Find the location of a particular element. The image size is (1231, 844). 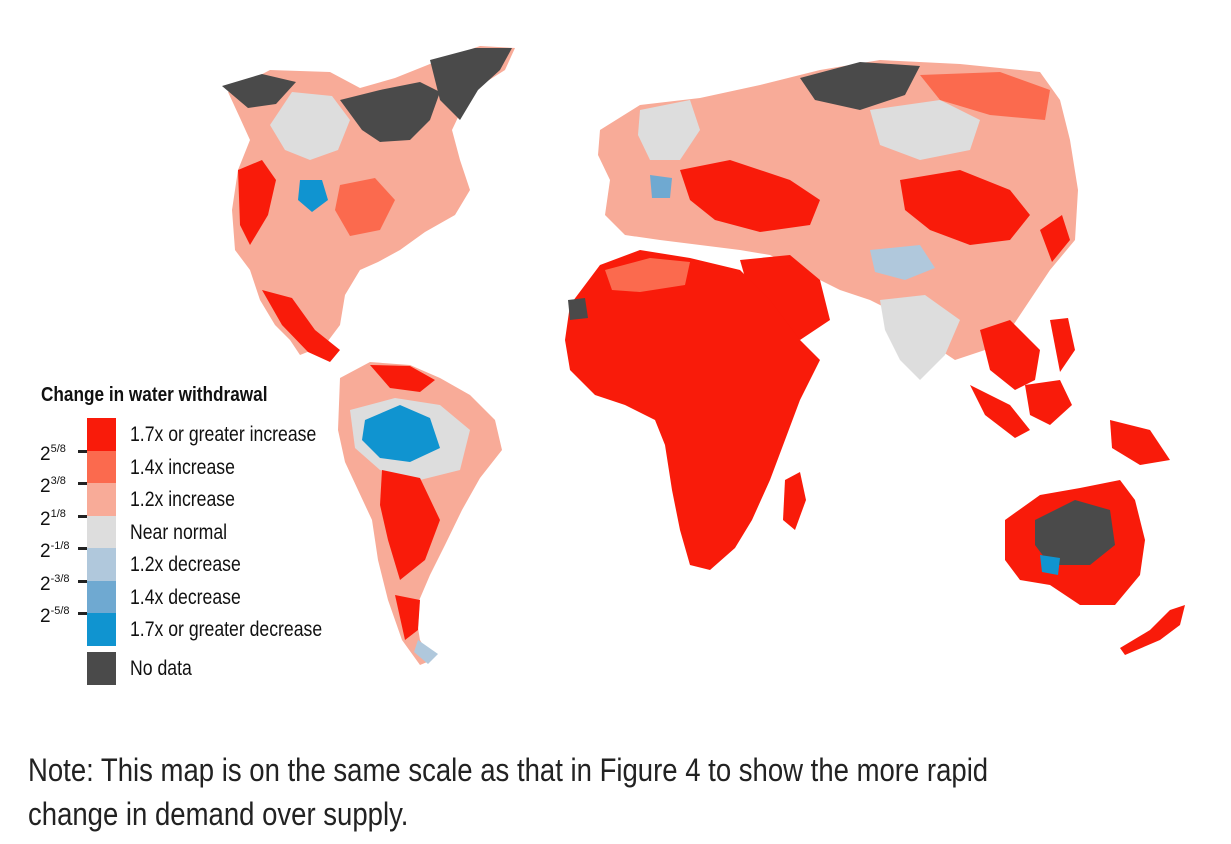

middle-east-red is located at coordinates (785, 297).